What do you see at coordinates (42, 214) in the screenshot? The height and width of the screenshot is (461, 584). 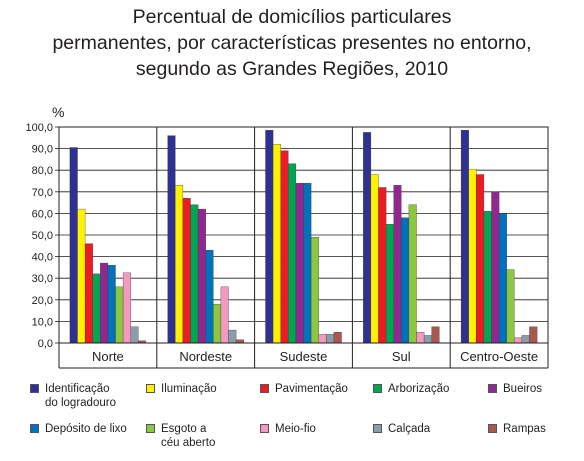 I see `y-tick-label: 60,0` at bounding box center [42, 214].